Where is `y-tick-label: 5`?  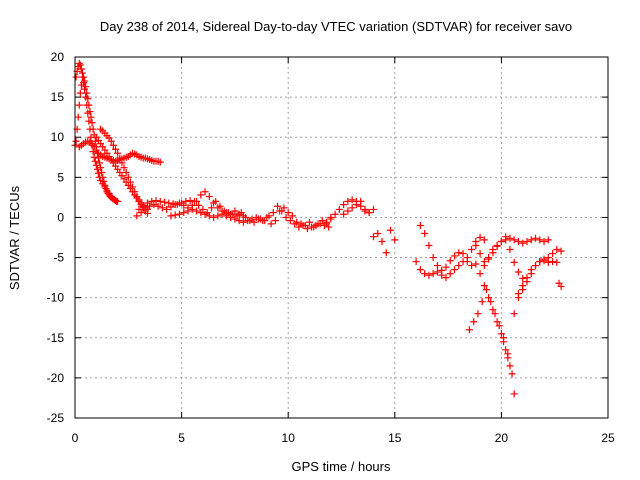 y-tick-label: 5 is located at coordinates (60, 177).